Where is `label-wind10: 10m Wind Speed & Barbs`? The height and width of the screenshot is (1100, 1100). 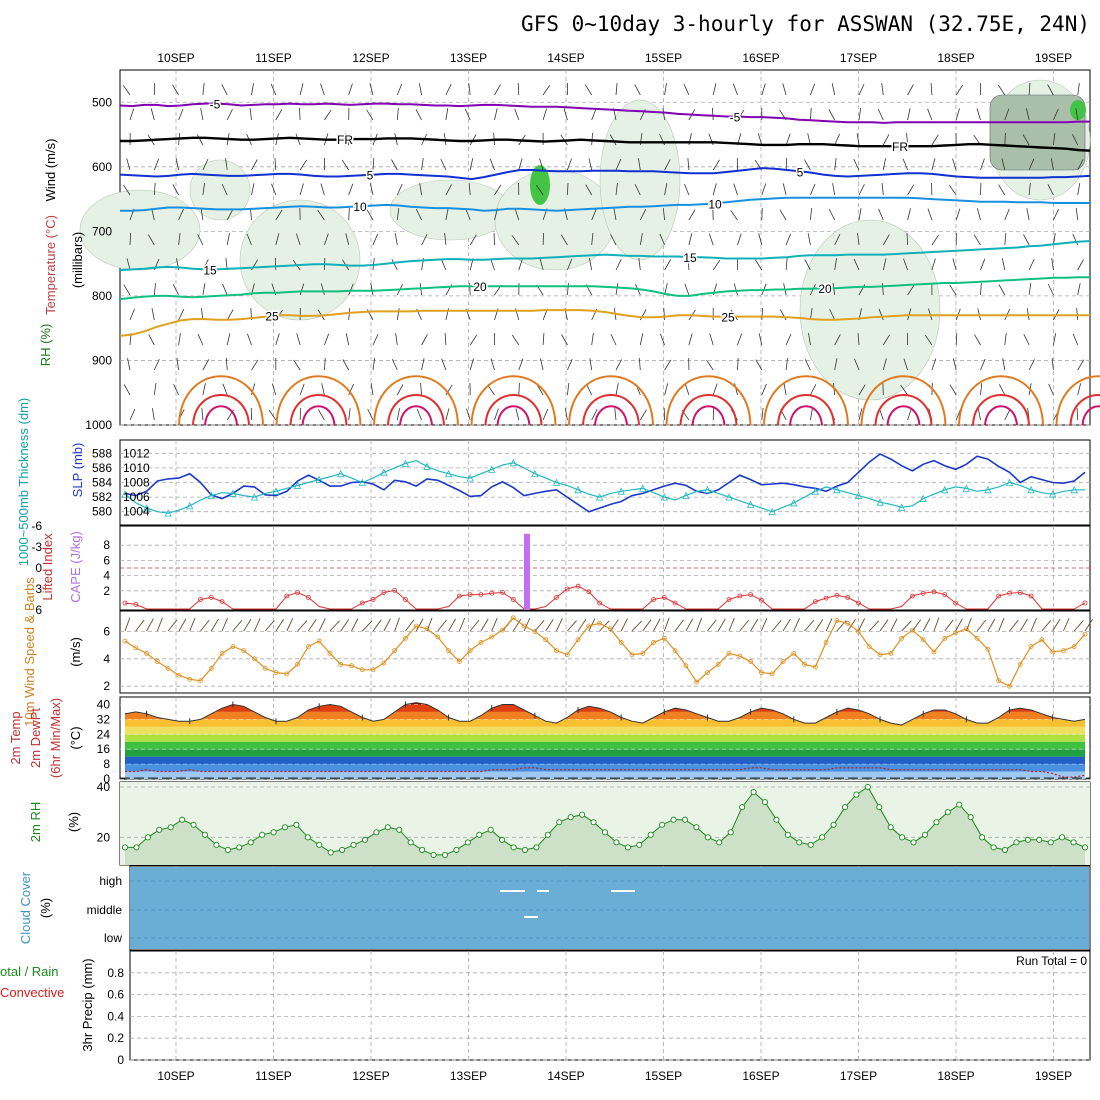
label-wind10: 10m Wind Speed & Barbs is located at coordinates (29, 652).